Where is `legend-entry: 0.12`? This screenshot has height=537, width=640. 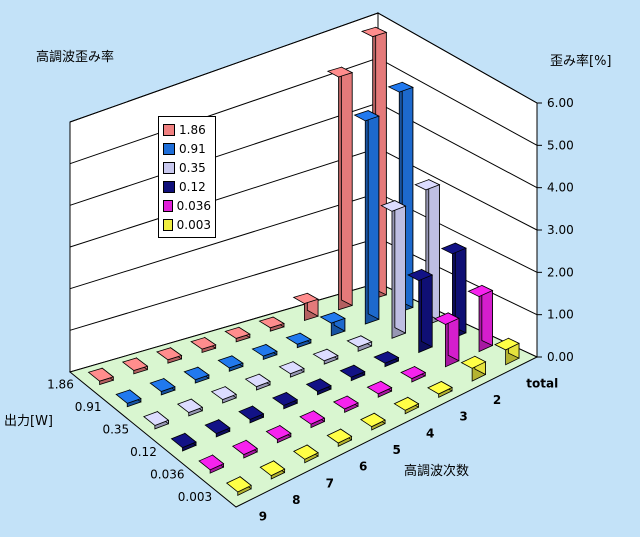 legend-entry: 0.12 is located at coordinates (187, 186).